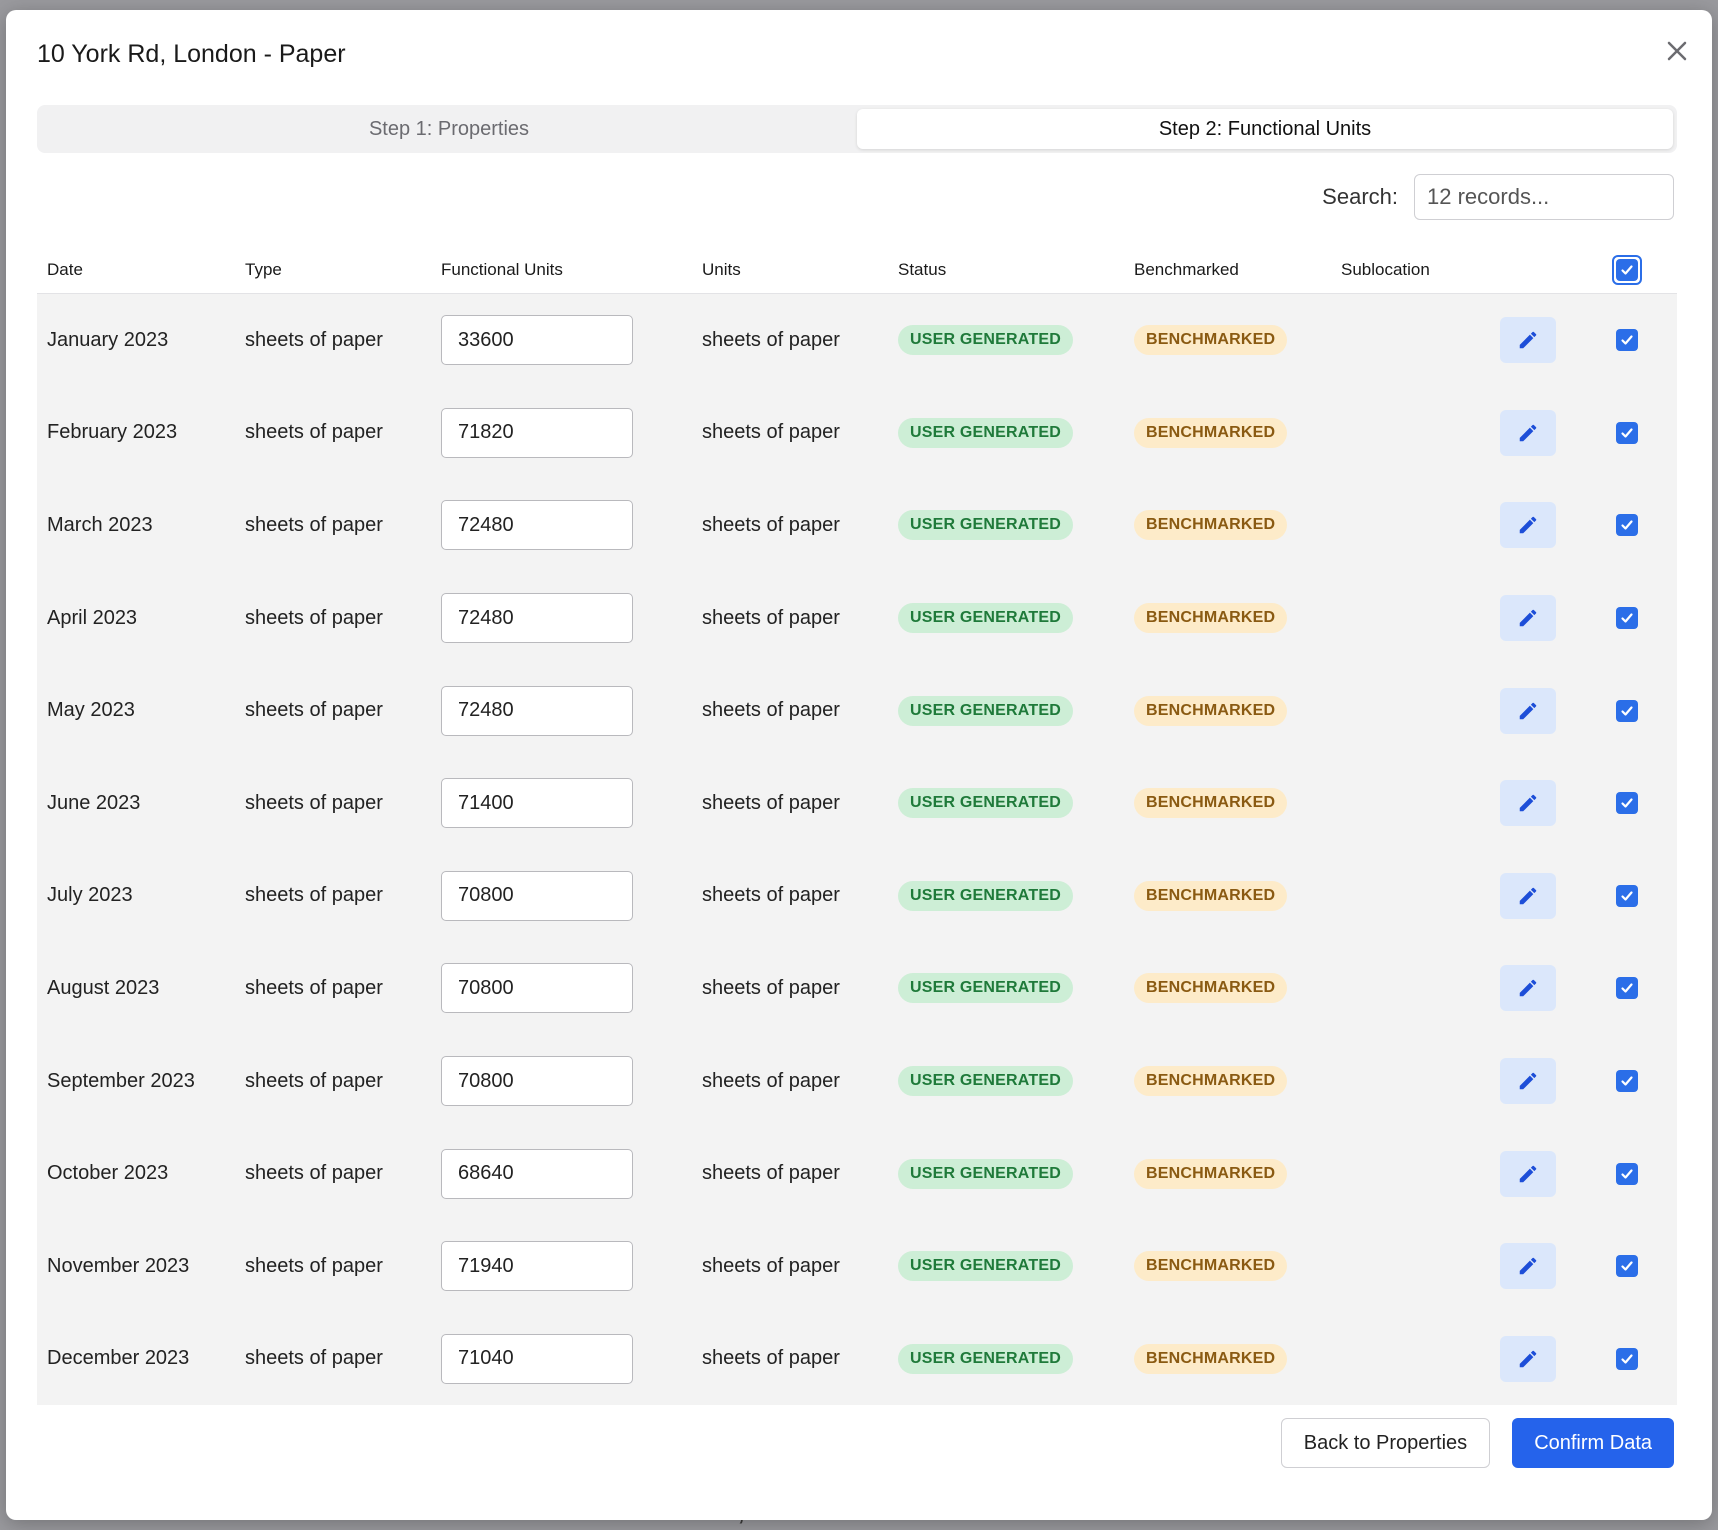  What do you see at coordinates (263, 269) in the screenshot?
I see `header-type: Type` at bounding box center [263, 269].